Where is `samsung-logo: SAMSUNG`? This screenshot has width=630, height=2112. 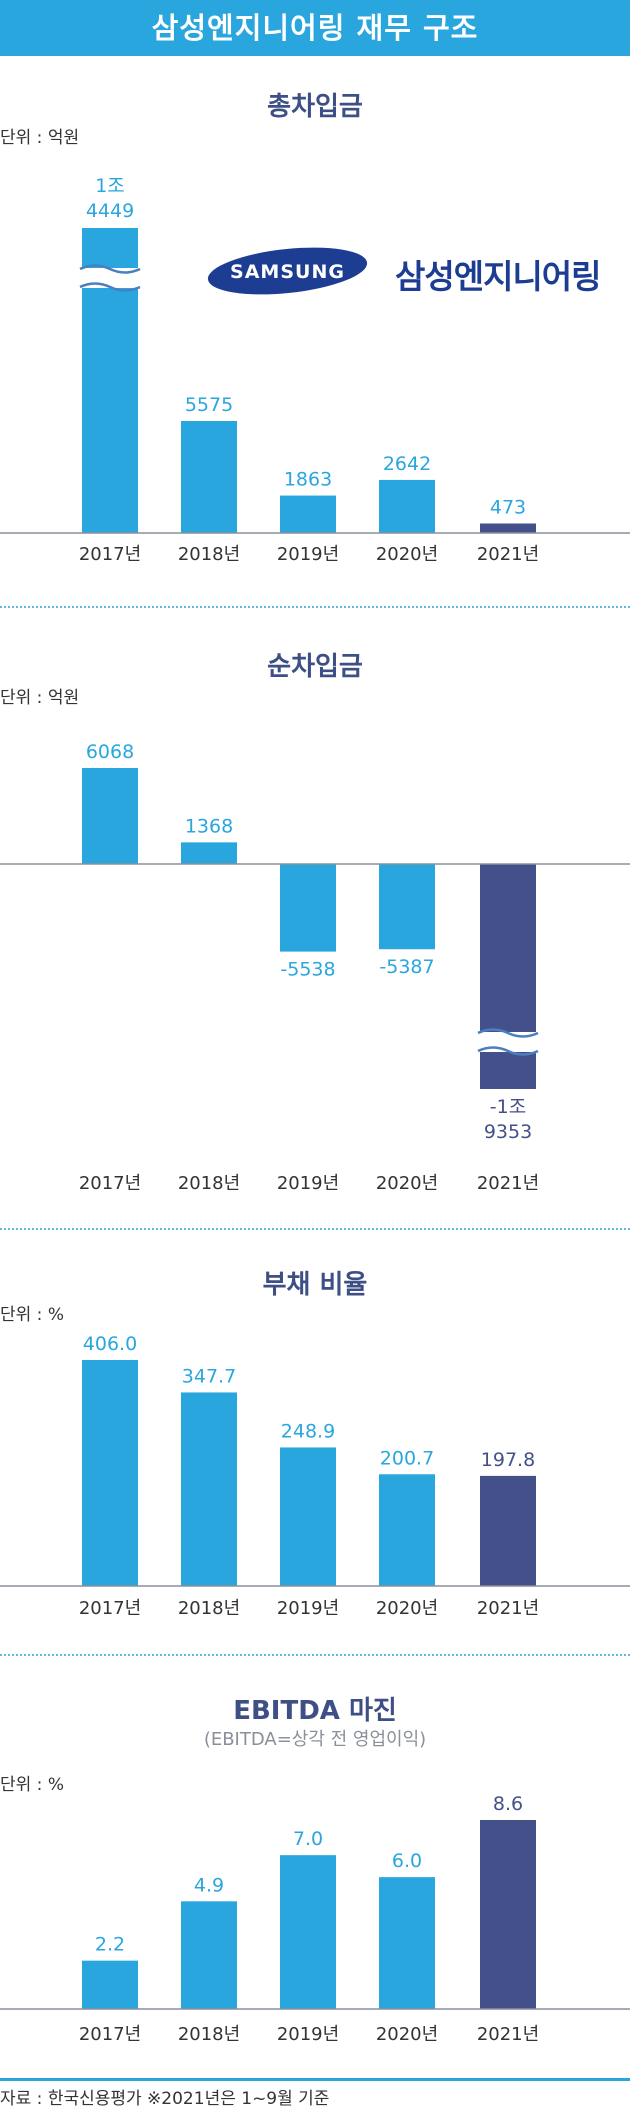 samsung-logo: SAMSUNG is located at coordinates (287, 271).